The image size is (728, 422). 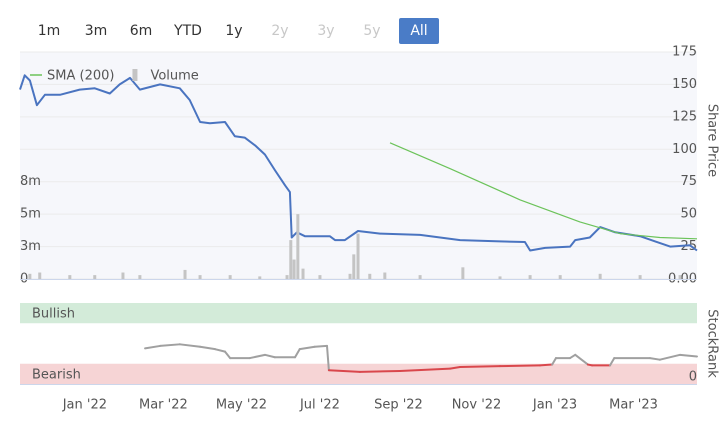 What do you see at coordinates (684, 116) in the screenshot?
I see `y-tick-label: 125` at bounding box center [684, 116].